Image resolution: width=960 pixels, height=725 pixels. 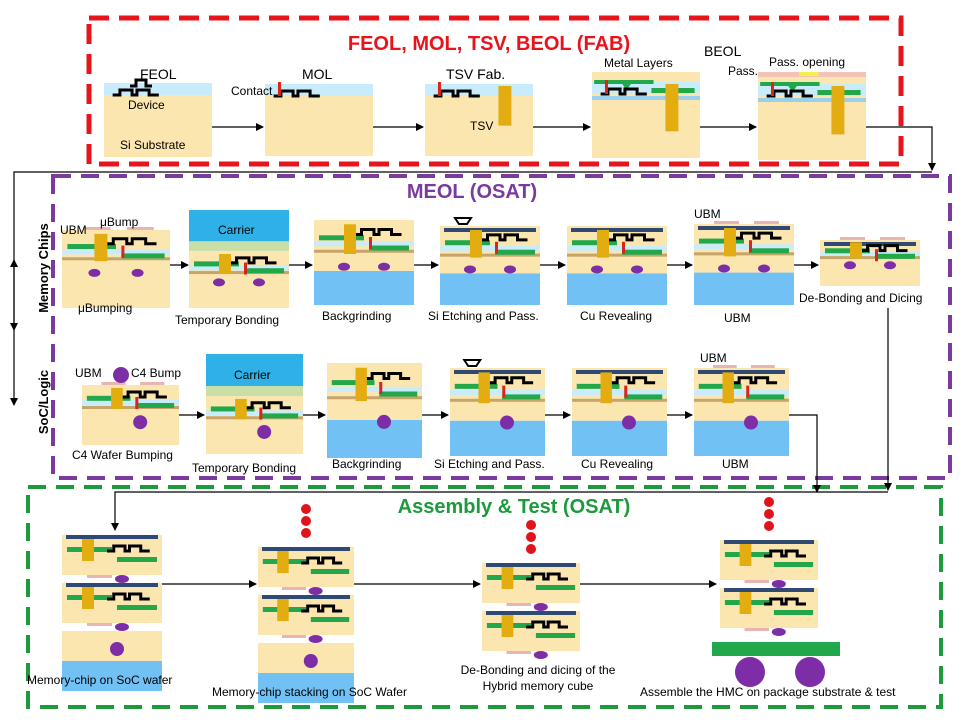 What do you see at coordinates (901, 148) in the screenshot?
I see `flow-arrow` at bounding box center [901, 148].